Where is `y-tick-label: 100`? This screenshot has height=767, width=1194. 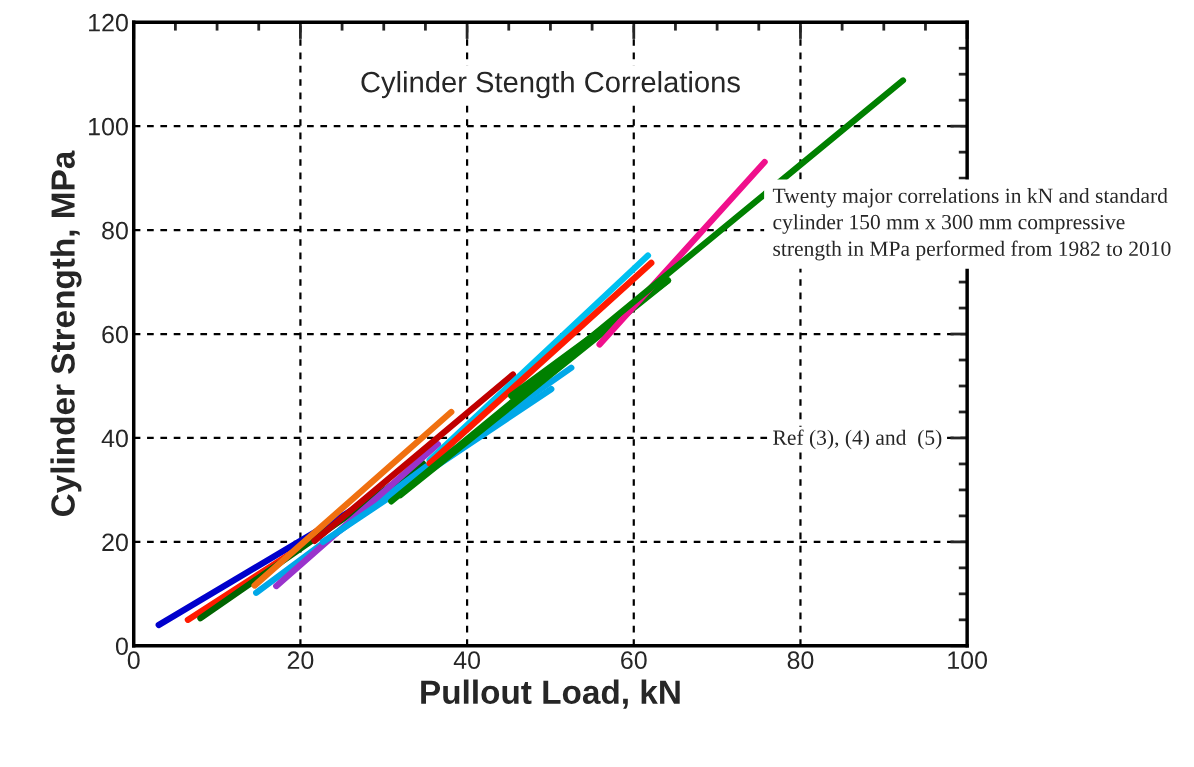
y-tick-label: 100 is located at coordinates (108, 126).